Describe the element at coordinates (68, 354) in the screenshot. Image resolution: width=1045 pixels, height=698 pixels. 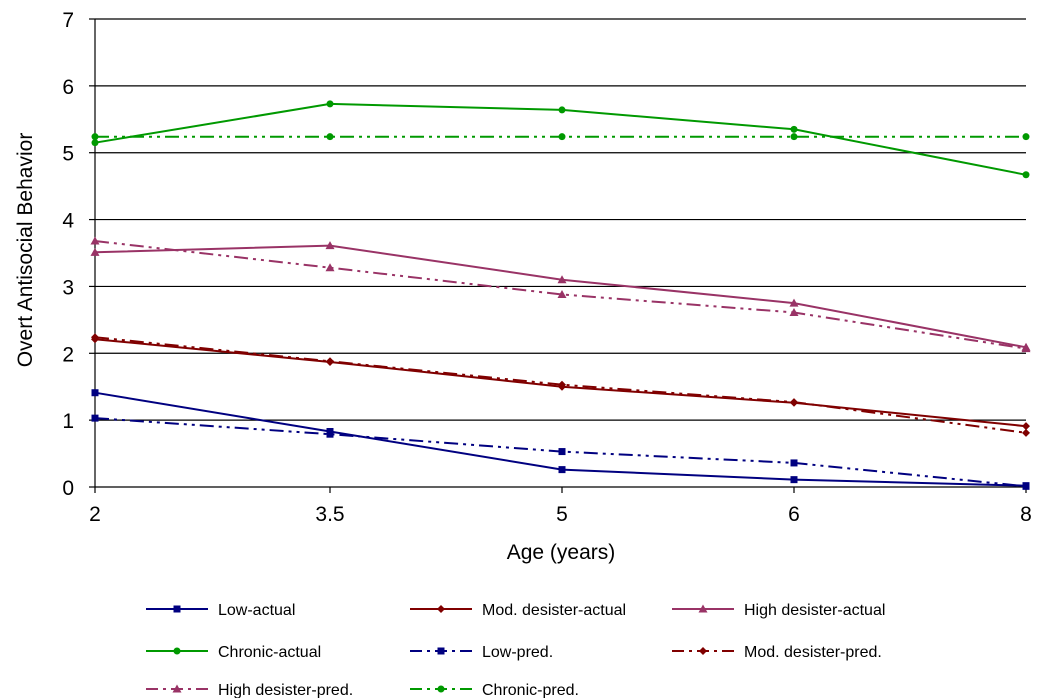
I see `y-tick-label: 2` at that location.